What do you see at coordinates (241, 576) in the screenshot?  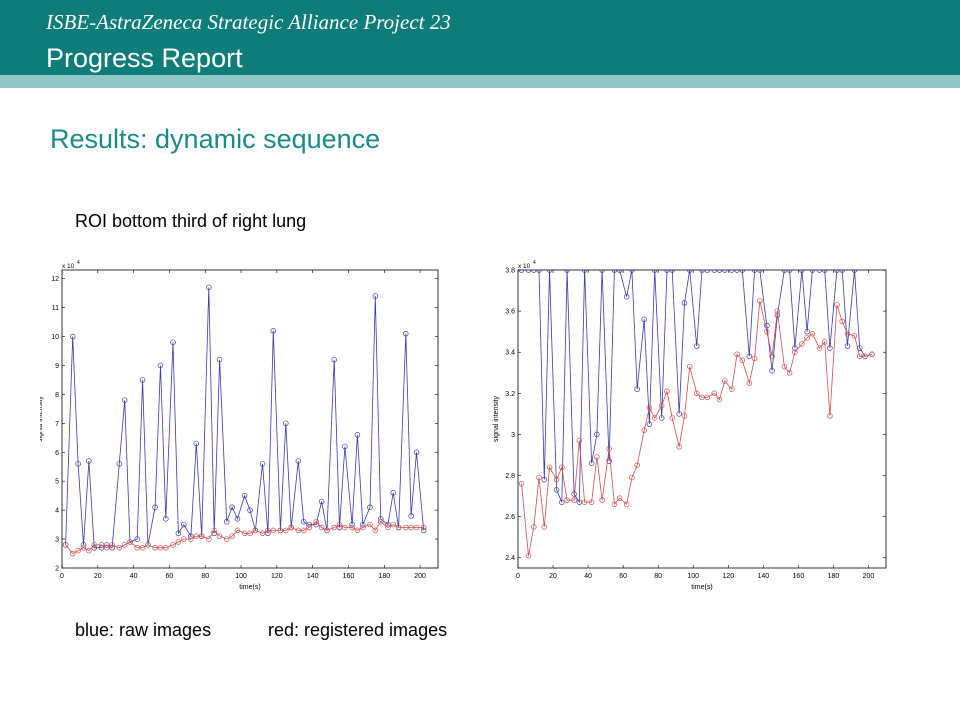 I see `x-tick-label: 100` at bounding box center [241, 576].